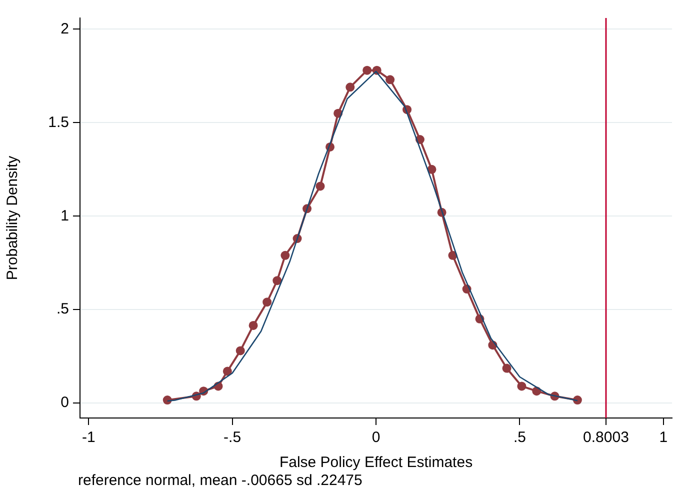 Image resolution: width=685 pixels, height=496 pixels. I want to click on x-tick-label: 0, so click(376, 437).